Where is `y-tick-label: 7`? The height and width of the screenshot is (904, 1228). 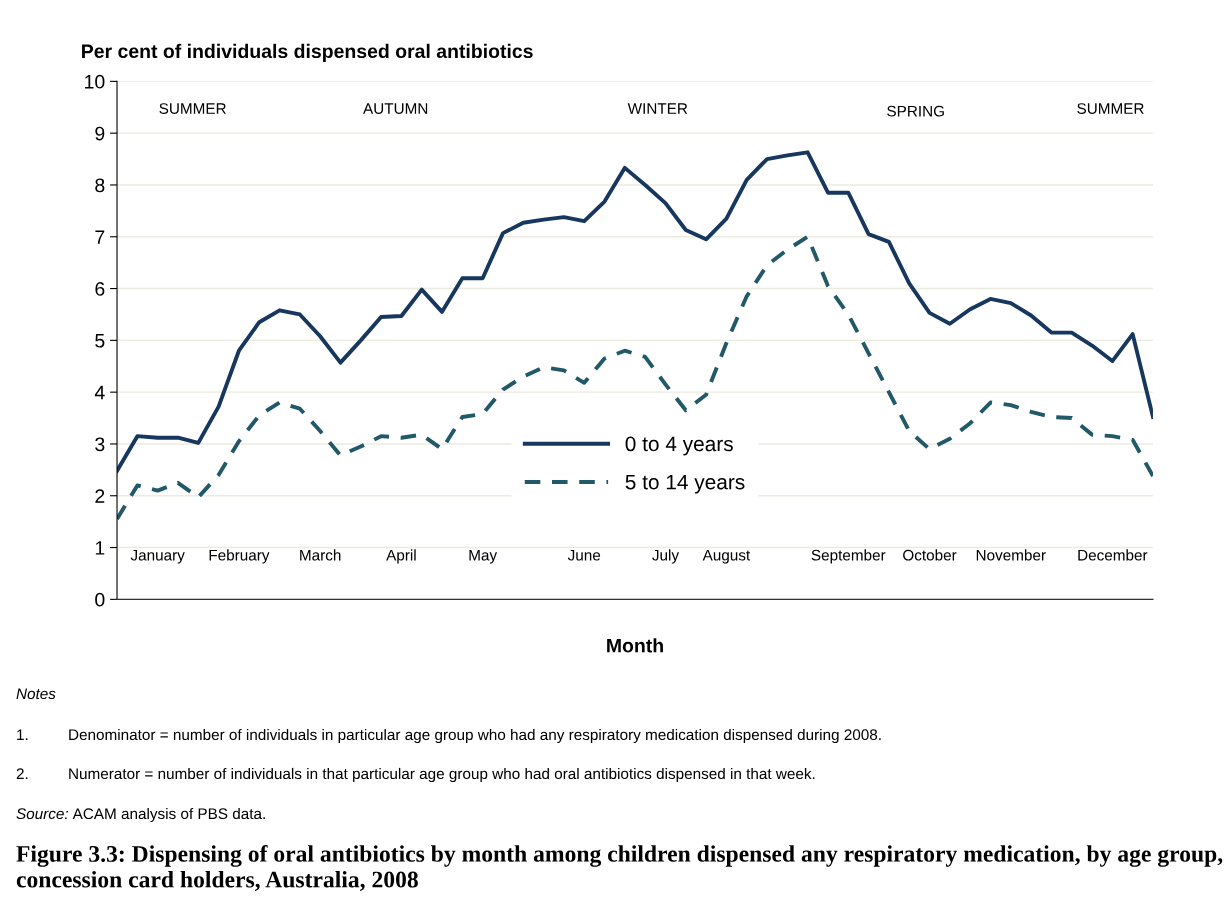 y-tick-label: 7 is located at coordinates (100, 237).